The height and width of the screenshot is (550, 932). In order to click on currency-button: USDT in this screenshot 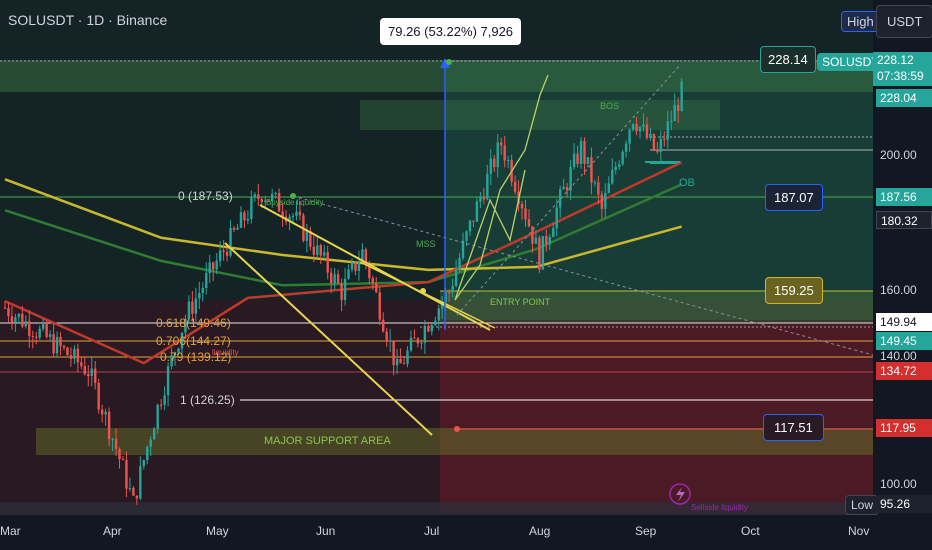, I will do `click(904, 21)`.